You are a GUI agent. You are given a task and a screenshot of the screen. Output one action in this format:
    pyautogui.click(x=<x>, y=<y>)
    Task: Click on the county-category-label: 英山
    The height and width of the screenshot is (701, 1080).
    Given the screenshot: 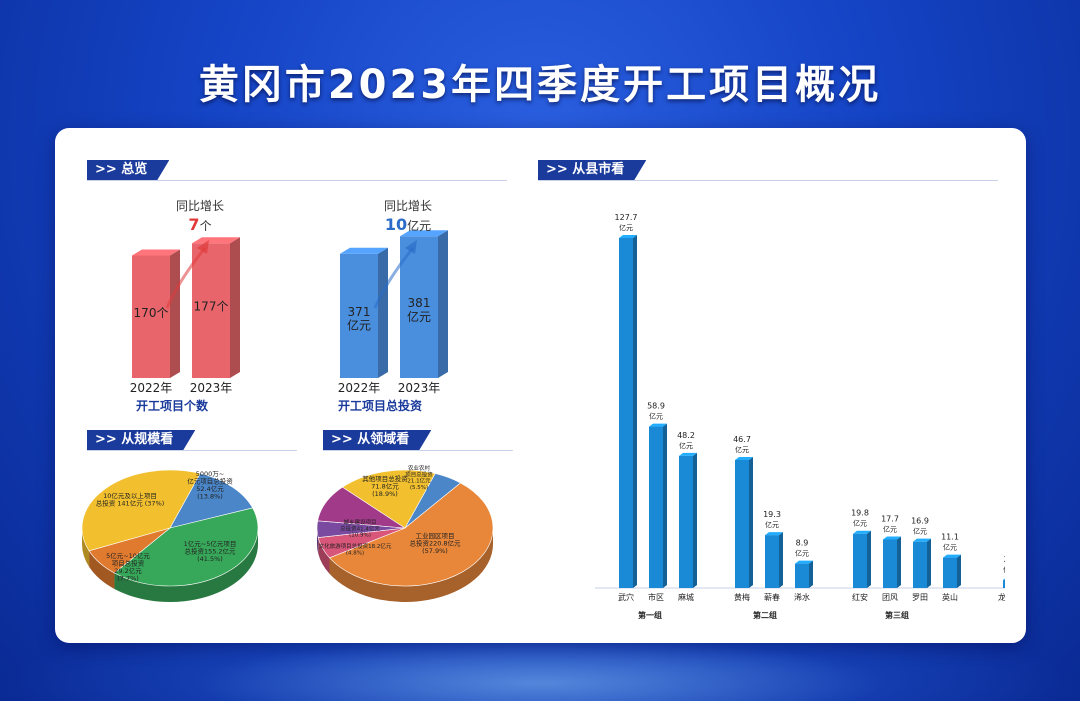 What is the action you would take?
    pyautogui.click(x=950, y=597)
    